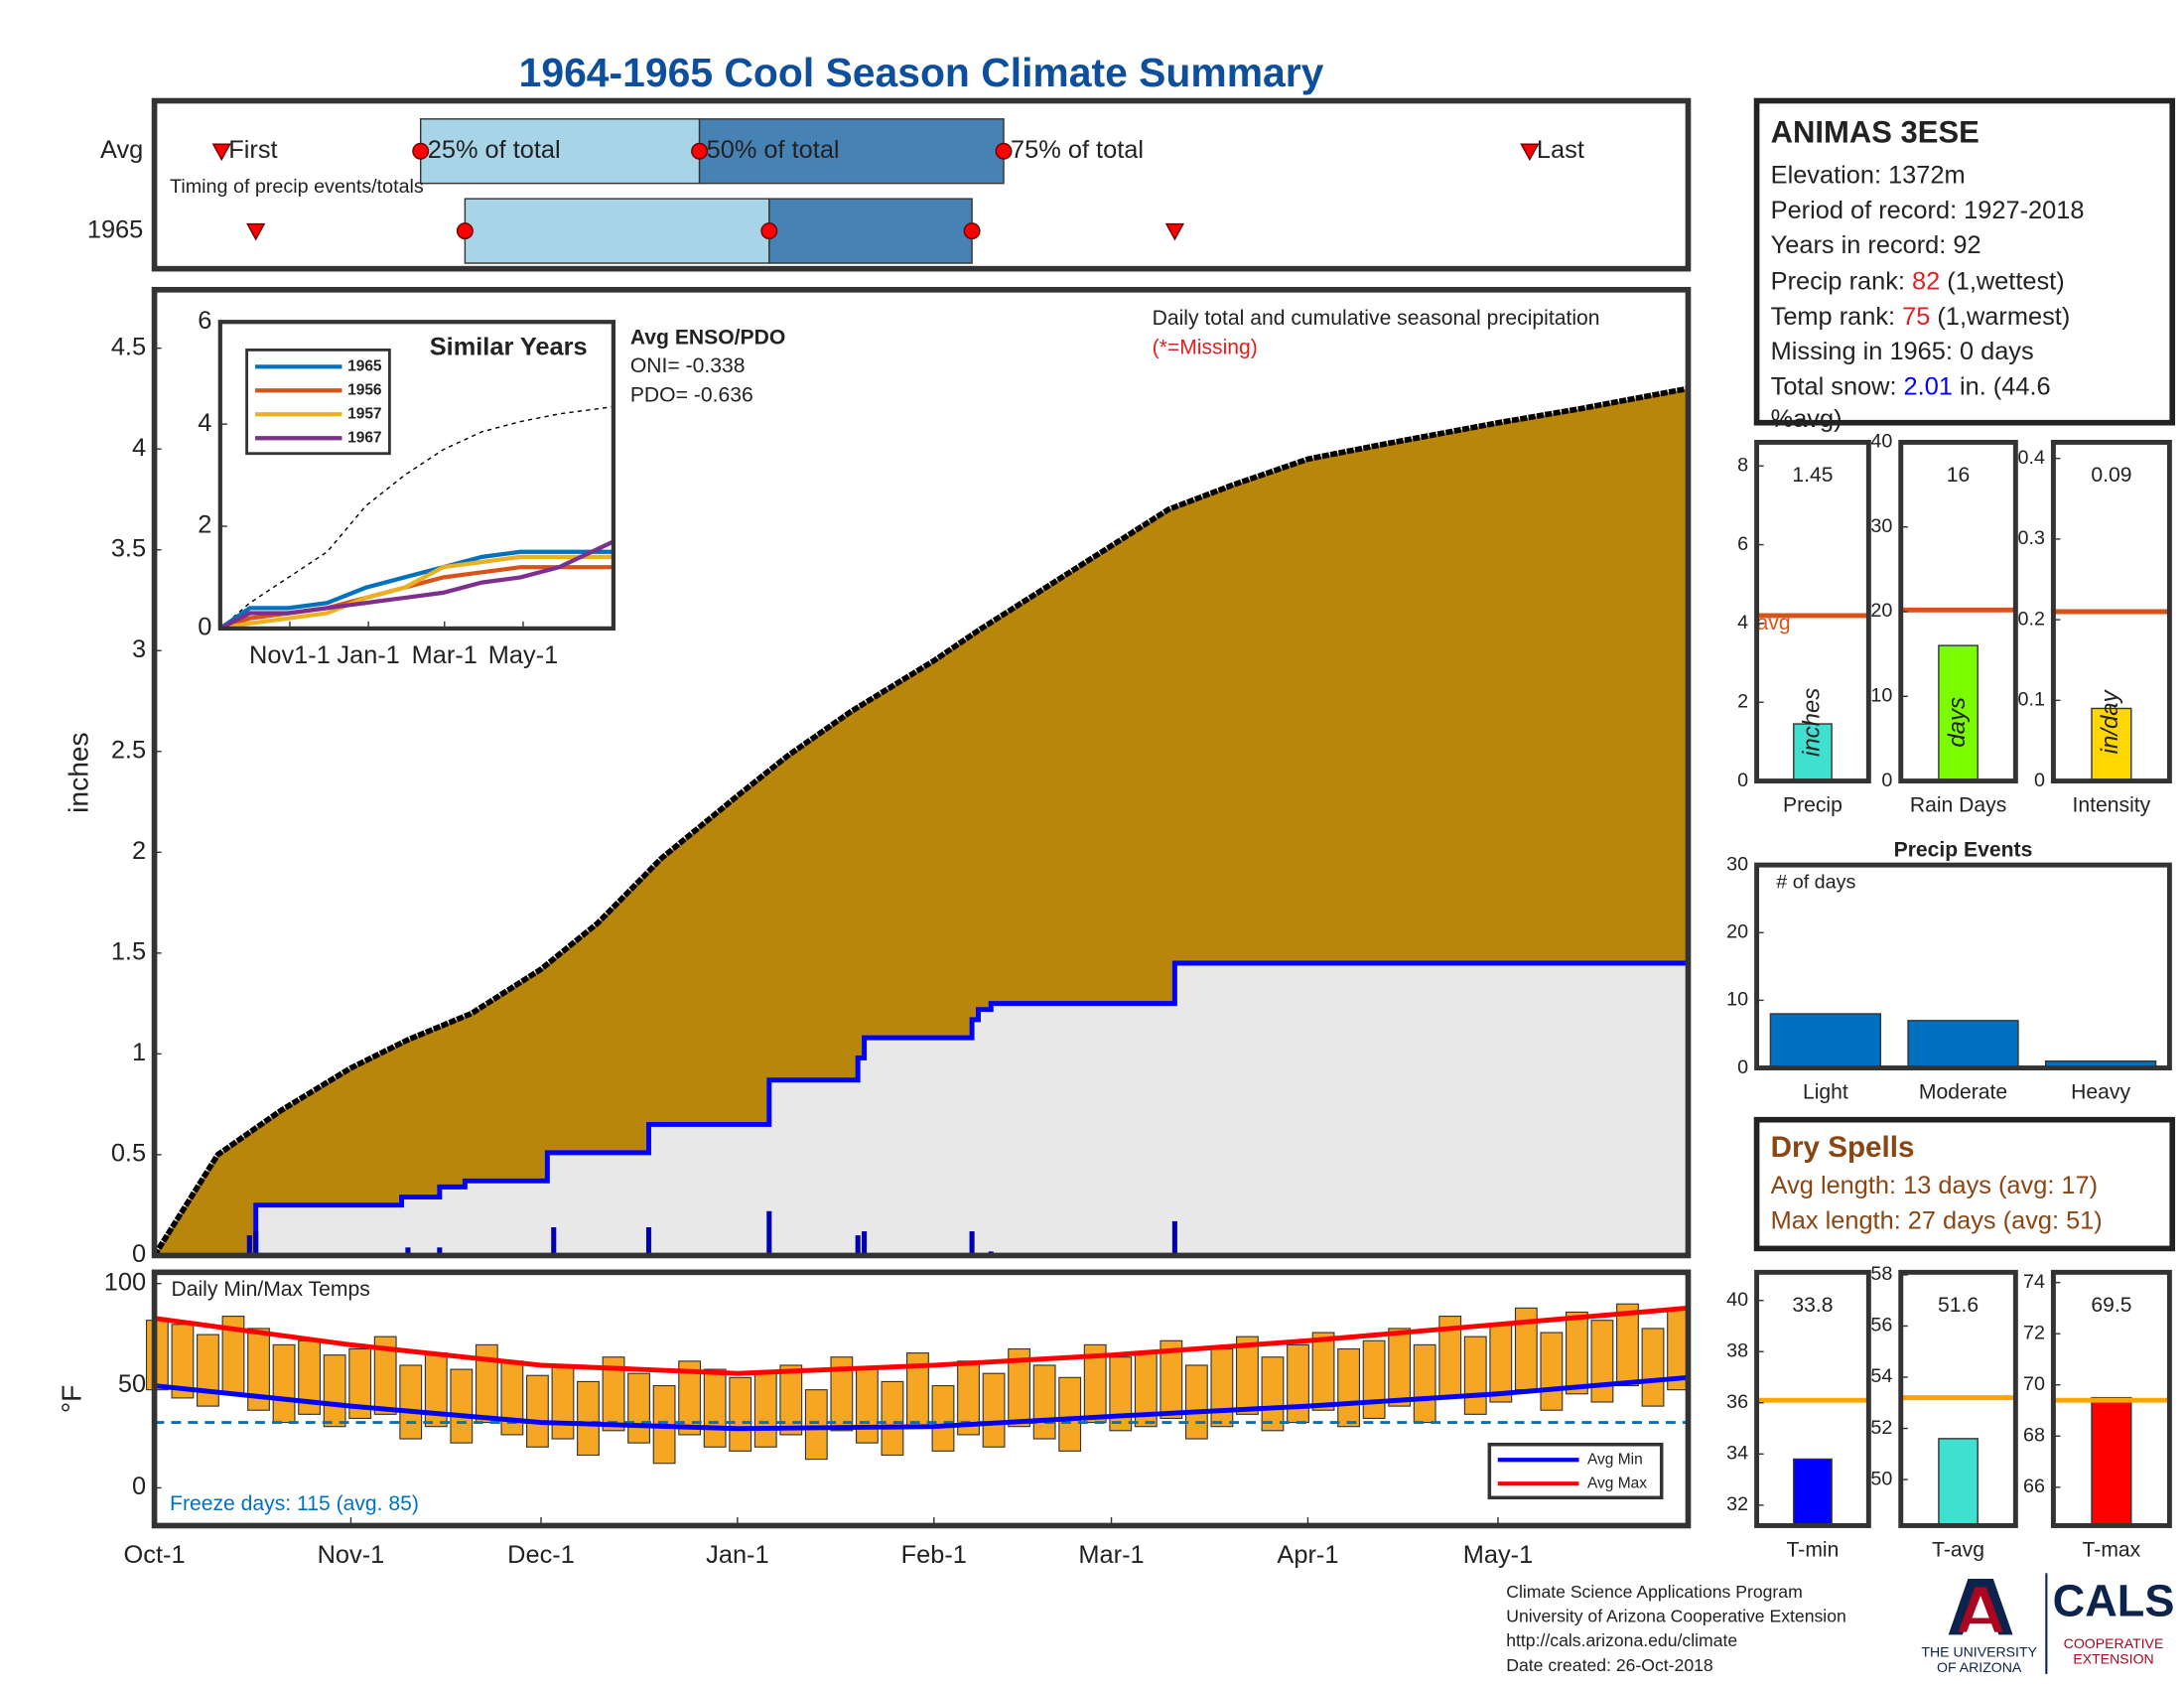 This screenshot has width=2184, height=1688. What do you see at coordinates (2005, 386) in the screenshot?
I see `info-part: in. (44.6` at bounding box center [2005, 386].